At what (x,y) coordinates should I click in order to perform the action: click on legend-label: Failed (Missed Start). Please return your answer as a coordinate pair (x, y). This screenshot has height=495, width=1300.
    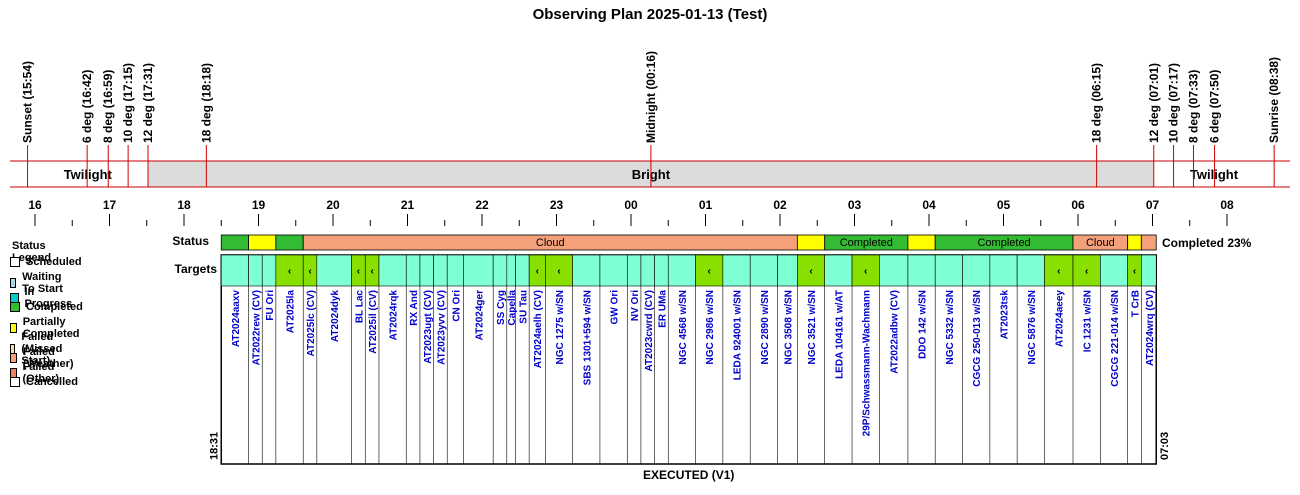
    Looking at the image, I should click on (42, 349).